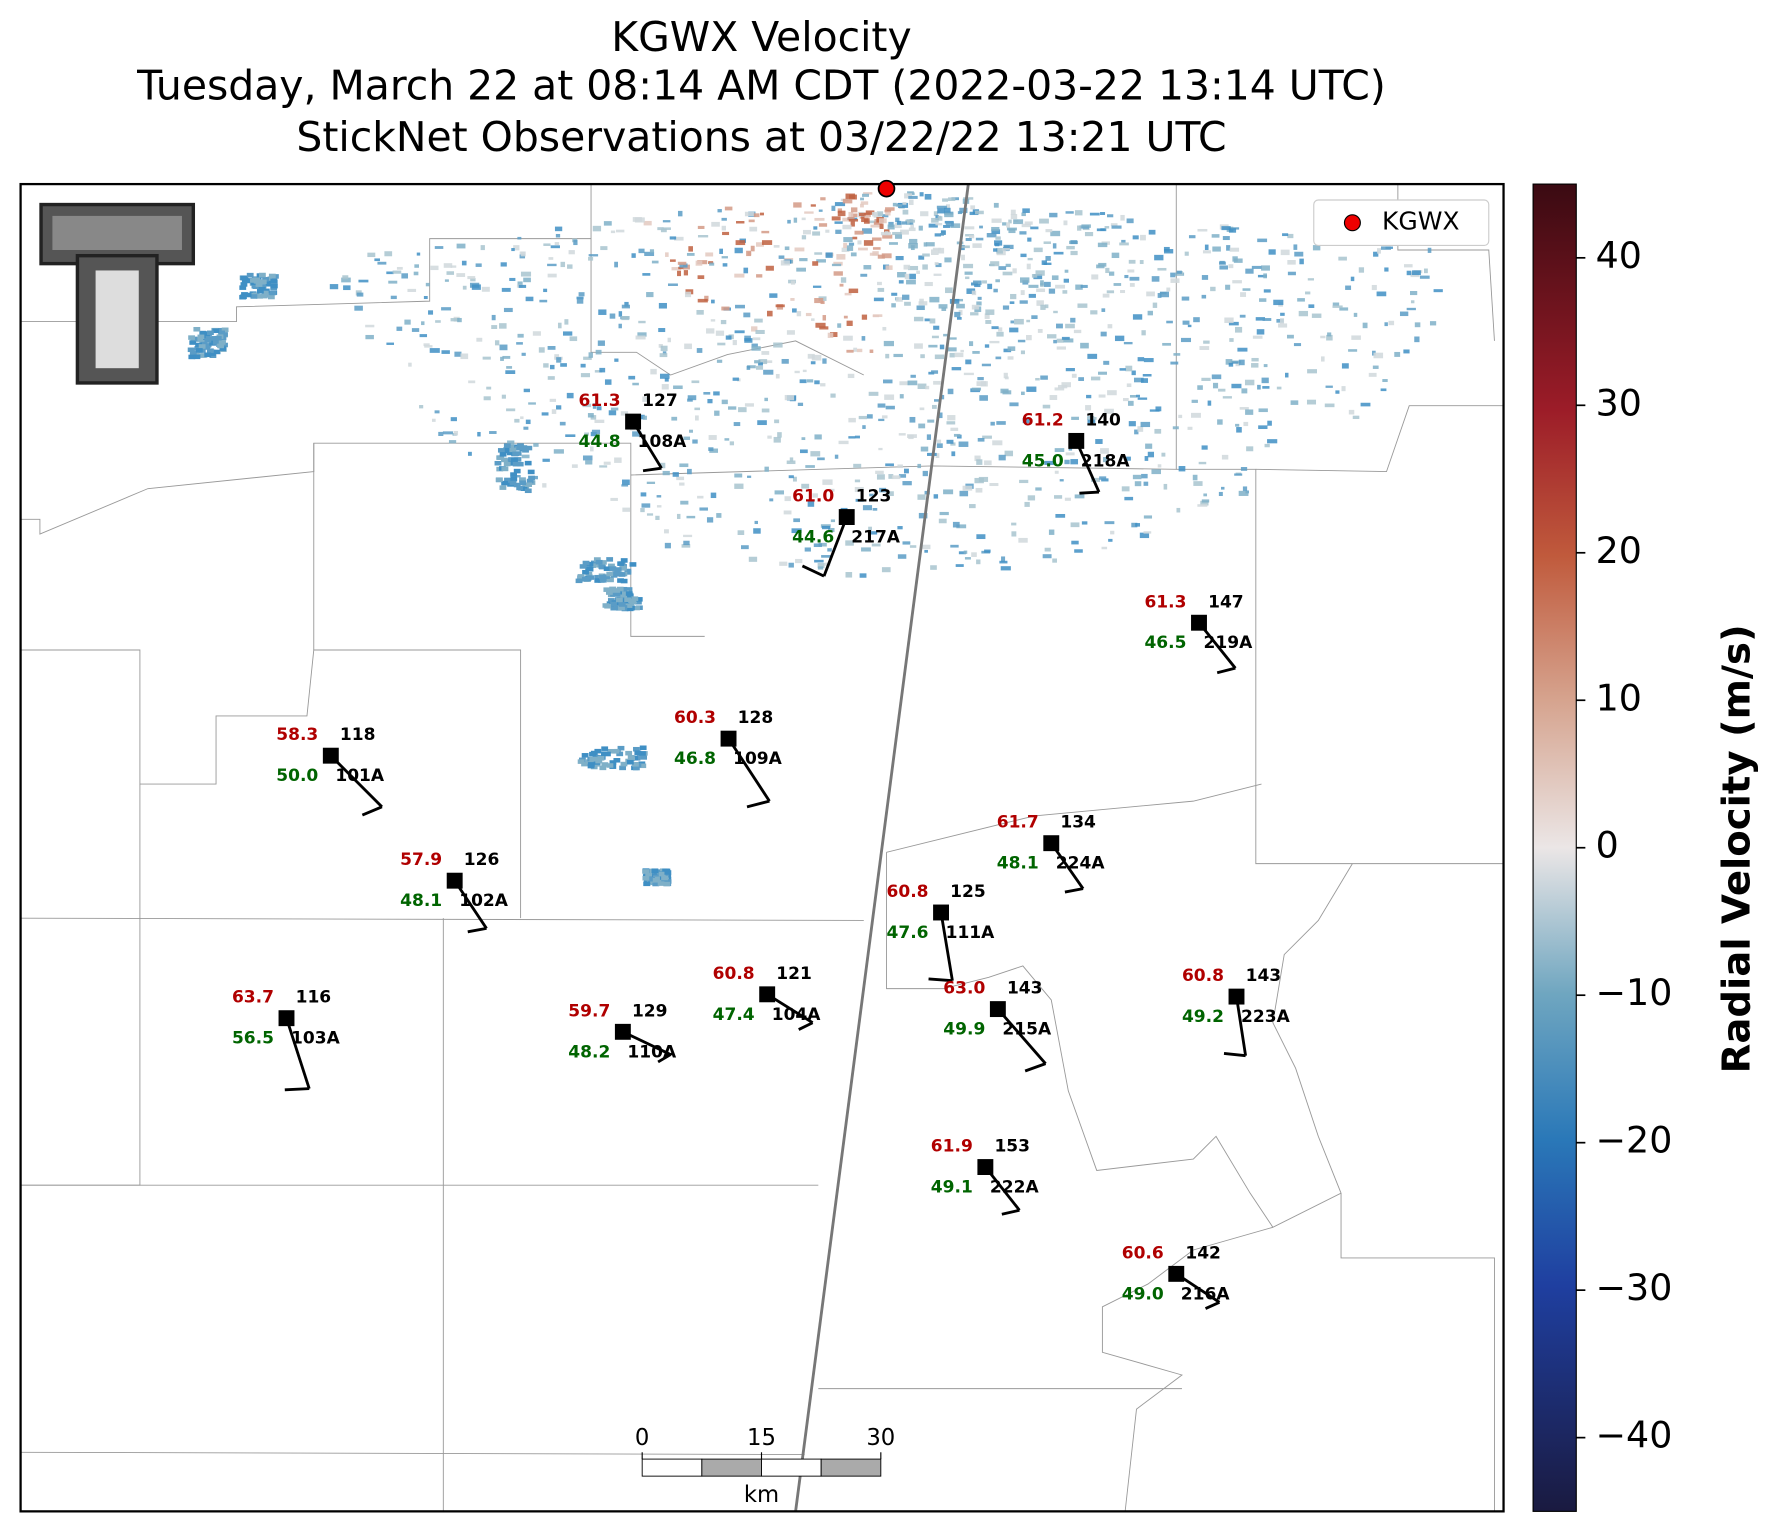  I want to click on station-value: 128, so click(756, 718).